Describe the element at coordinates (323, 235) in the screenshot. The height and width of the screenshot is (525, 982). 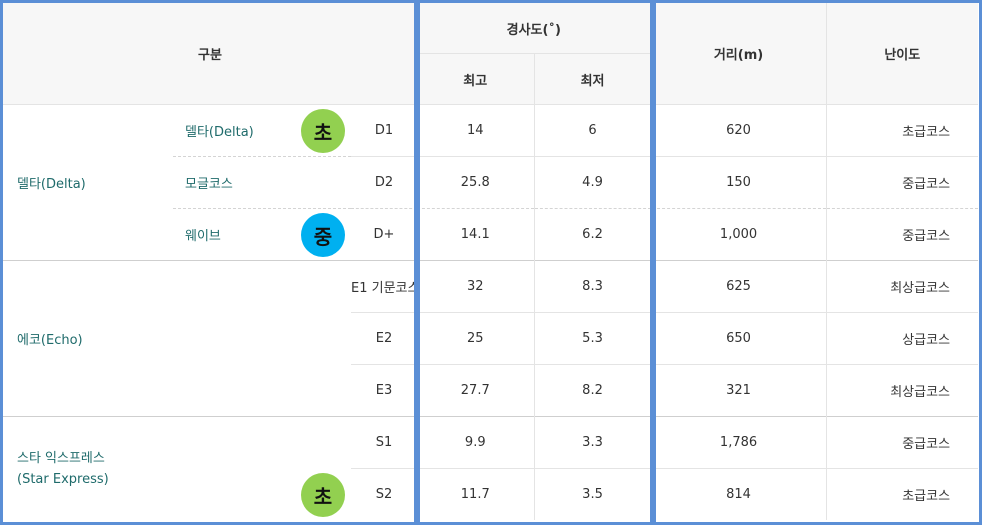
I see `intermediate-badge: 중` at that location.